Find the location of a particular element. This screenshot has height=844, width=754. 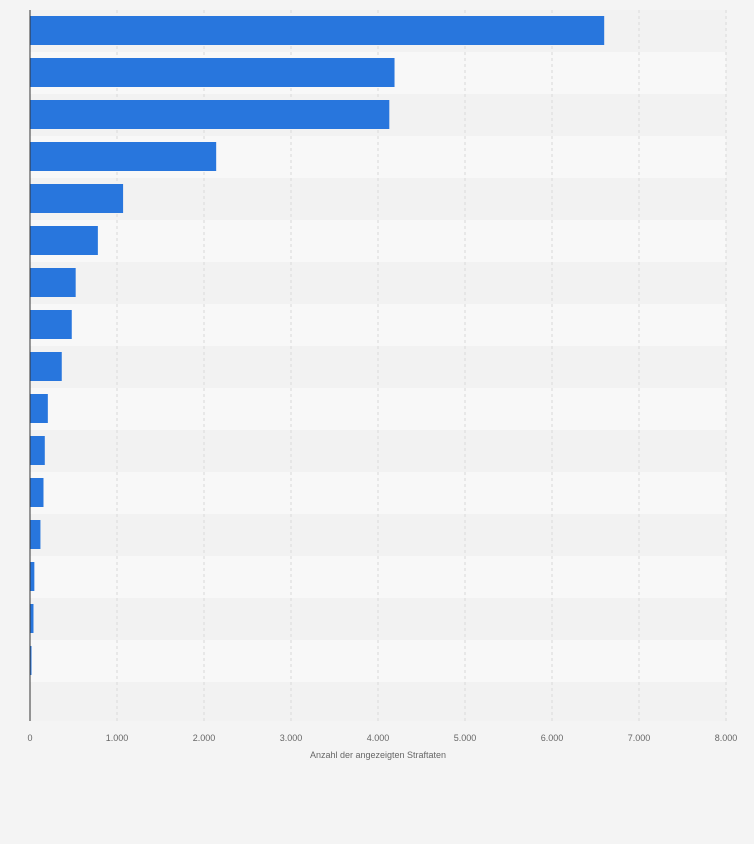

x-tick-label: 7.000 is located at coordinates (639, 738).